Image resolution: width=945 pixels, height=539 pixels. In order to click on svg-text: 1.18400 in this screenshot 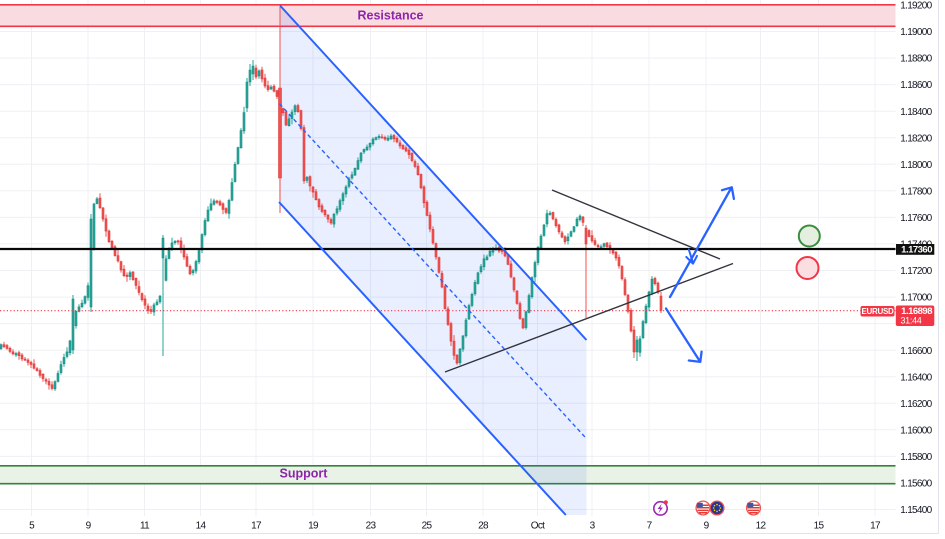, I will do `click(916, 112)`.